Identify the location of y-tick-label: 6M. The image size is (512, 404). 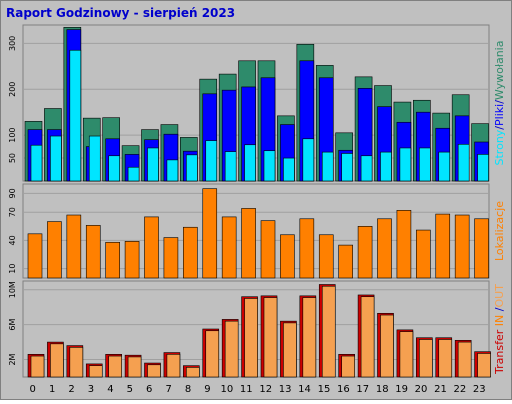
(12, 325).